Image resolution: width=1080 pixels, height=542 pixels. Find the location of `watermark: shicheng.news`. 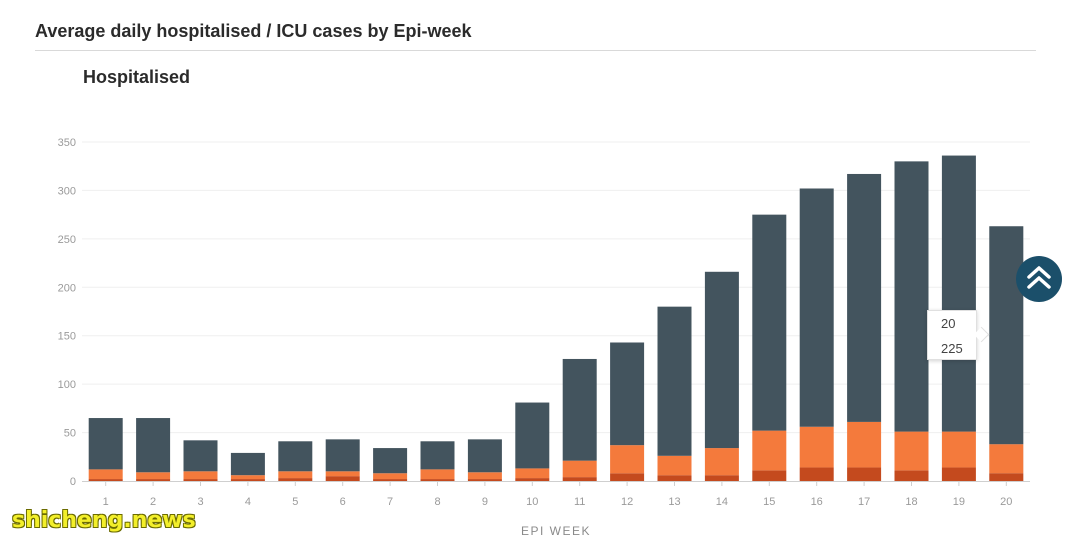

watermark: shicheng.news is located at coordinates (104, 520).